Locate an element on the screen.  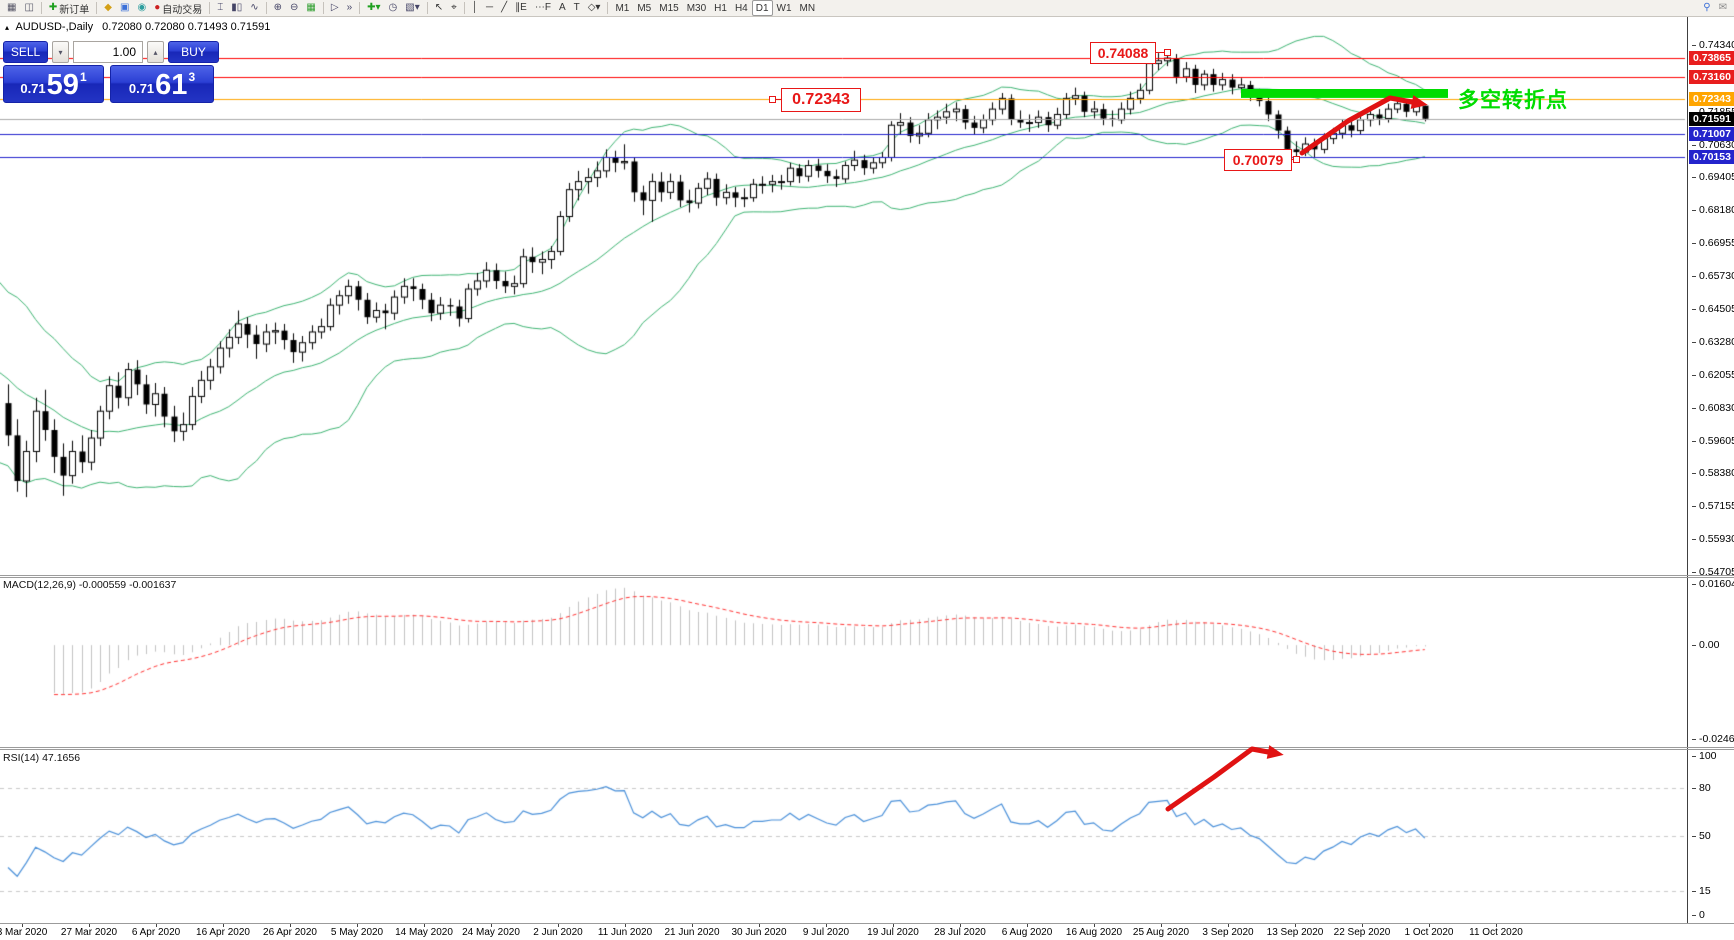
price-tick: 0.68180 is located at coordinates (1713, 210).